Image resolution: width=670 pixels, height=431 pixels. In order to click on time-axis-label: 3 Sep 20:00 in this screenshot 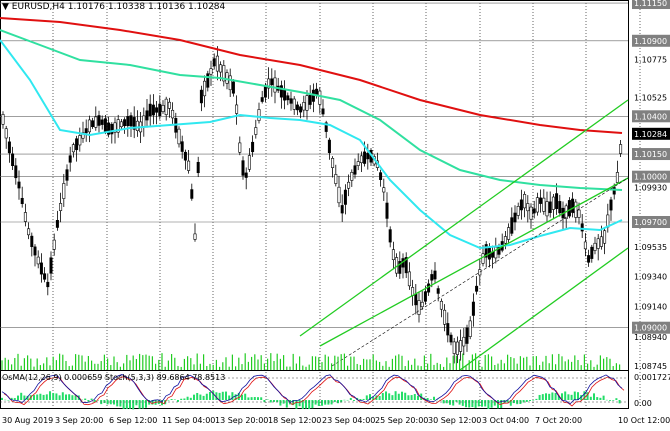, I will do `click(79, 420)`.